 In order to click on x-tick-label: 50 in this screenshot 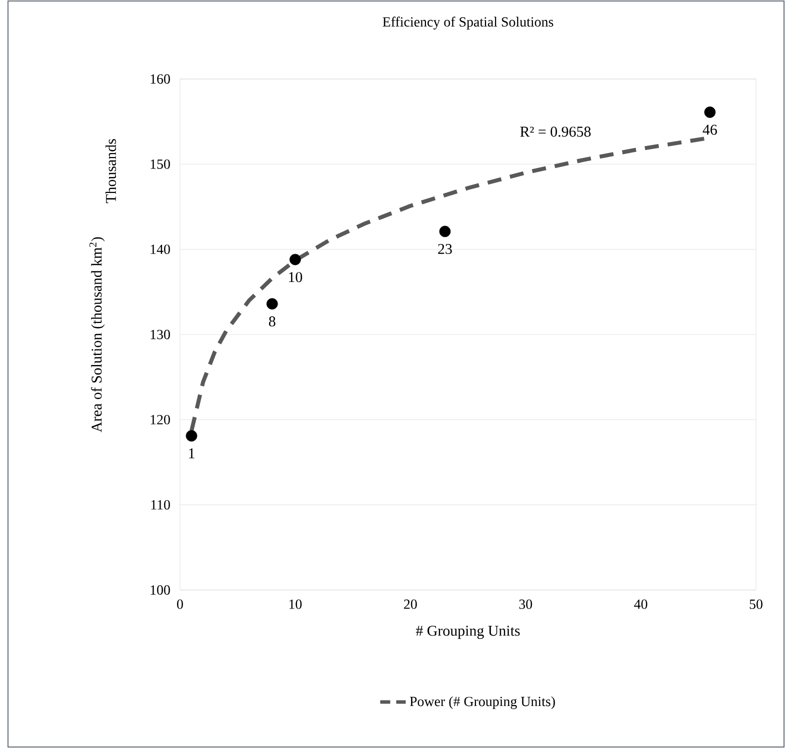, I will do `click(756, 604)`.